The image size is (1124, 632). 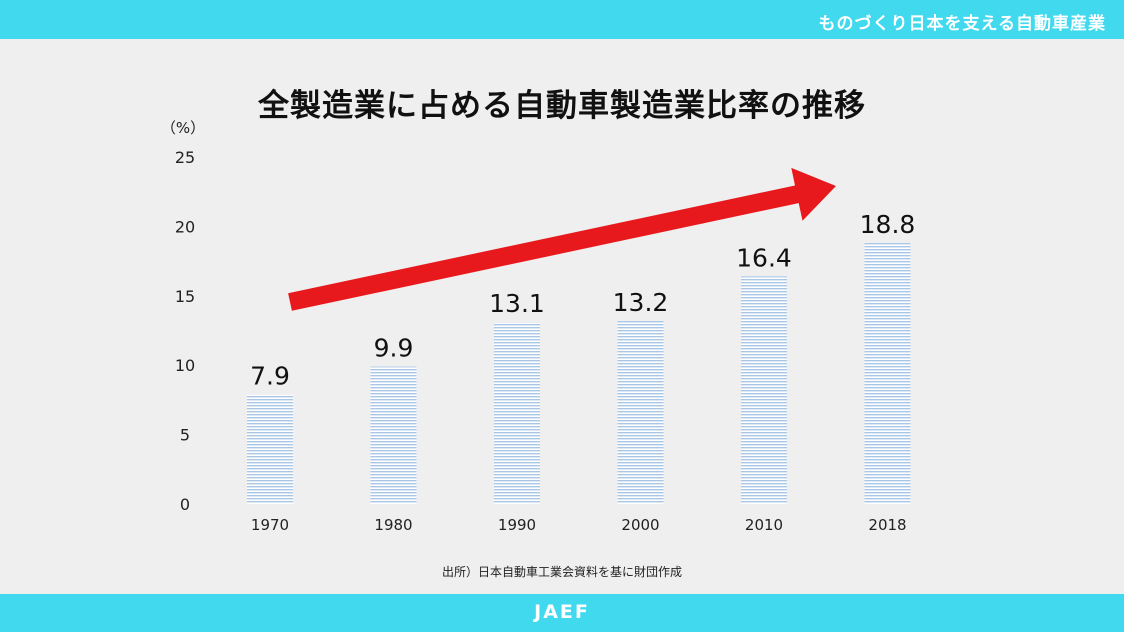 What do you see at coordinates (517, 303) in the screenshot?
I see `value-label: 13.1` at bounding box center [517, 303].